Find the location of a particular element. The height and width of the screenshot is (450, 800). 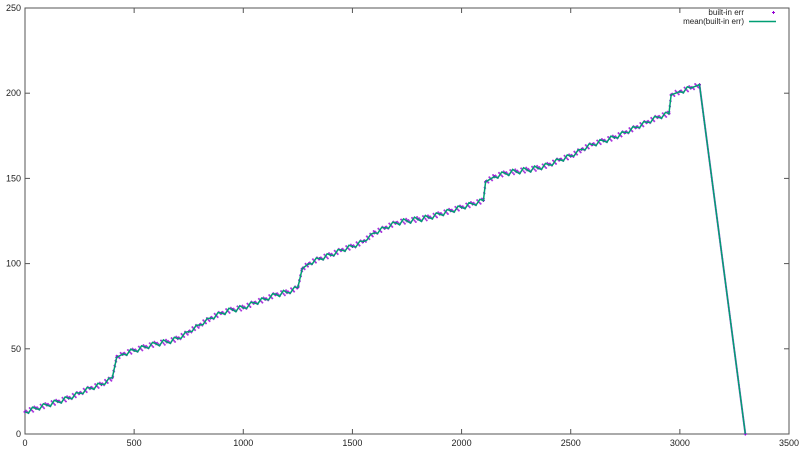

y-tick-label: 150 is located at coordinates (13, 178).